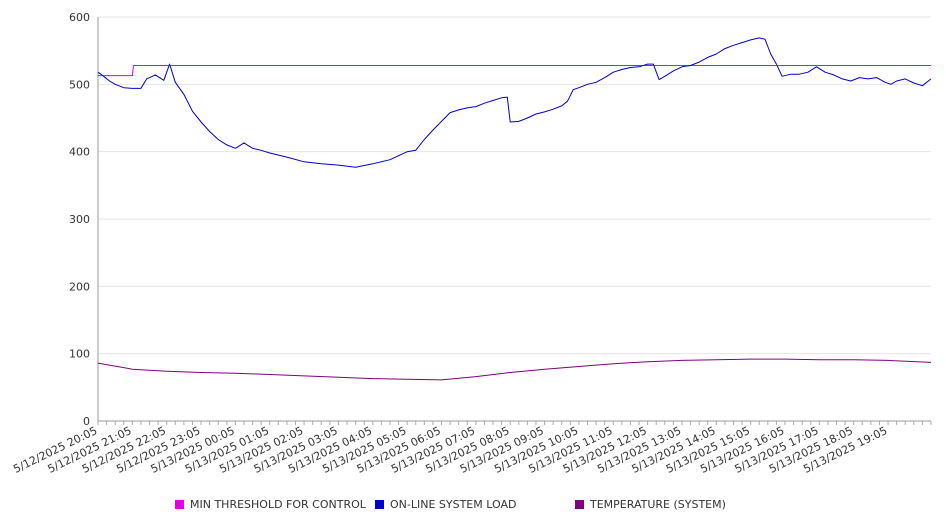  Describe the element at coordinates (278, 504) in the screenshot. I see `legend-label-min-threshold: MIN THRESHOLD FOR CONTROL` at that location.